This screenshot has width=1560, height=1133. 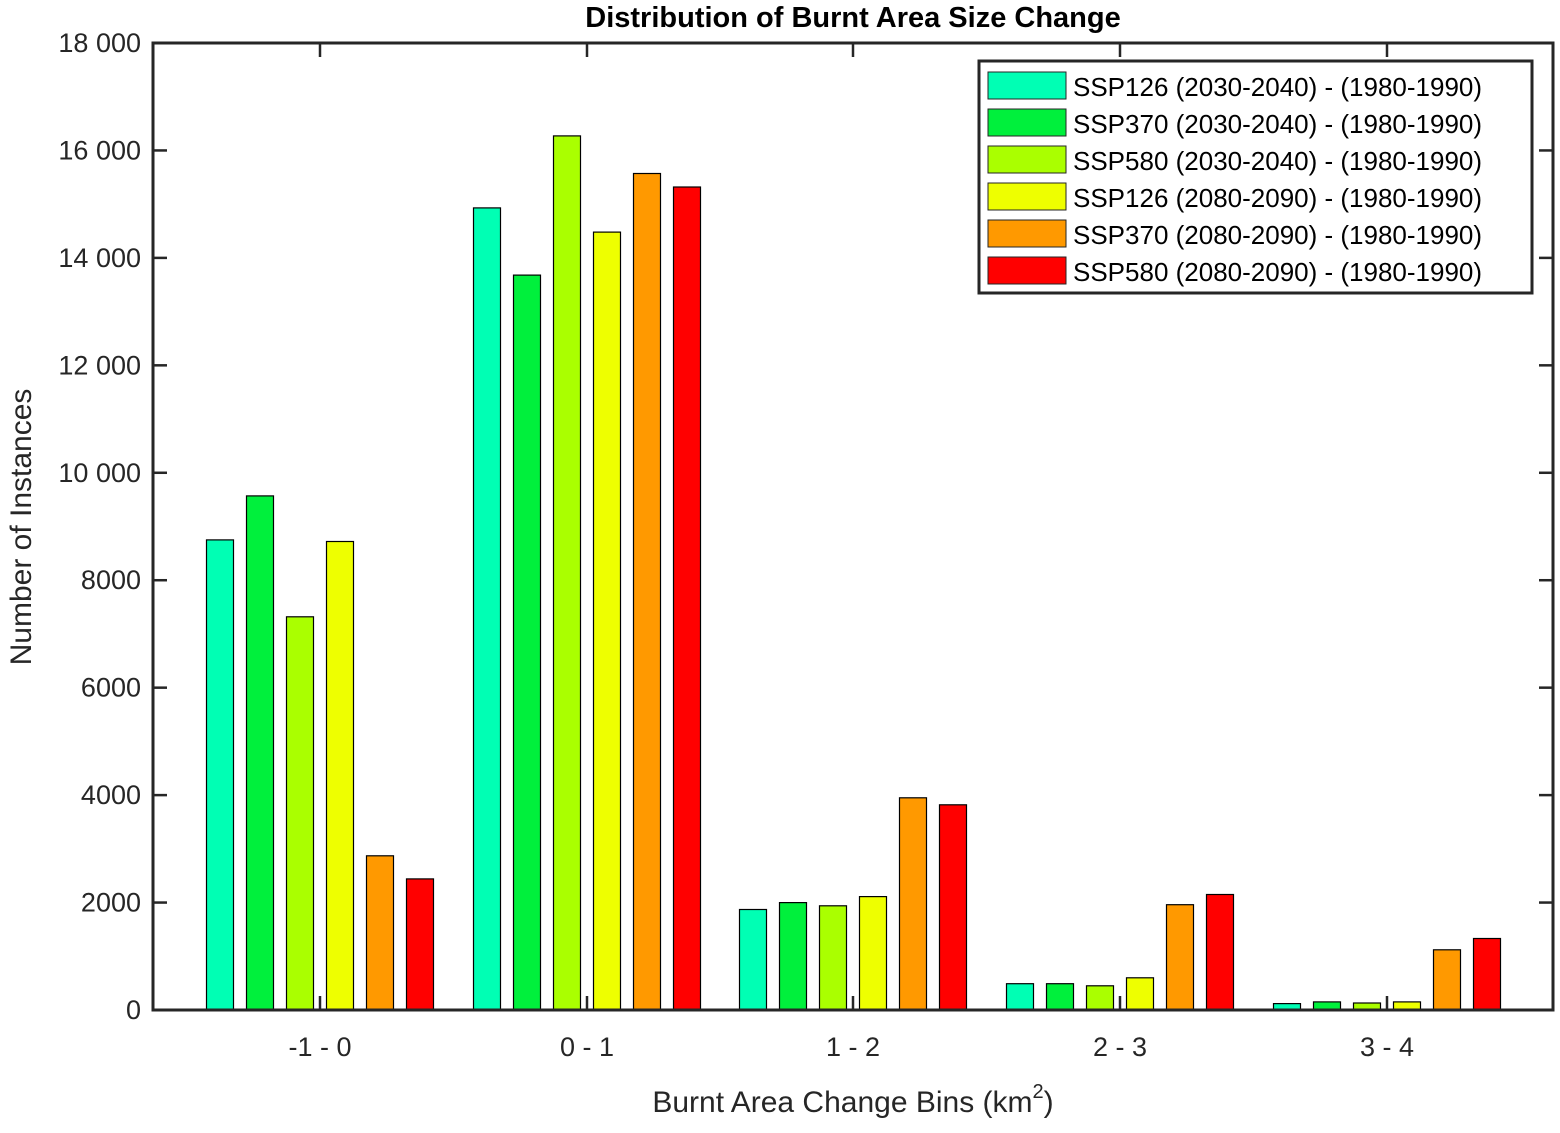 What do you see at coordinates (1277, 124) in the screenshot?
I see `legend-label-2: SSP370 (2030-2040) - (1980-1990)` at bounding box center [1277, 124].